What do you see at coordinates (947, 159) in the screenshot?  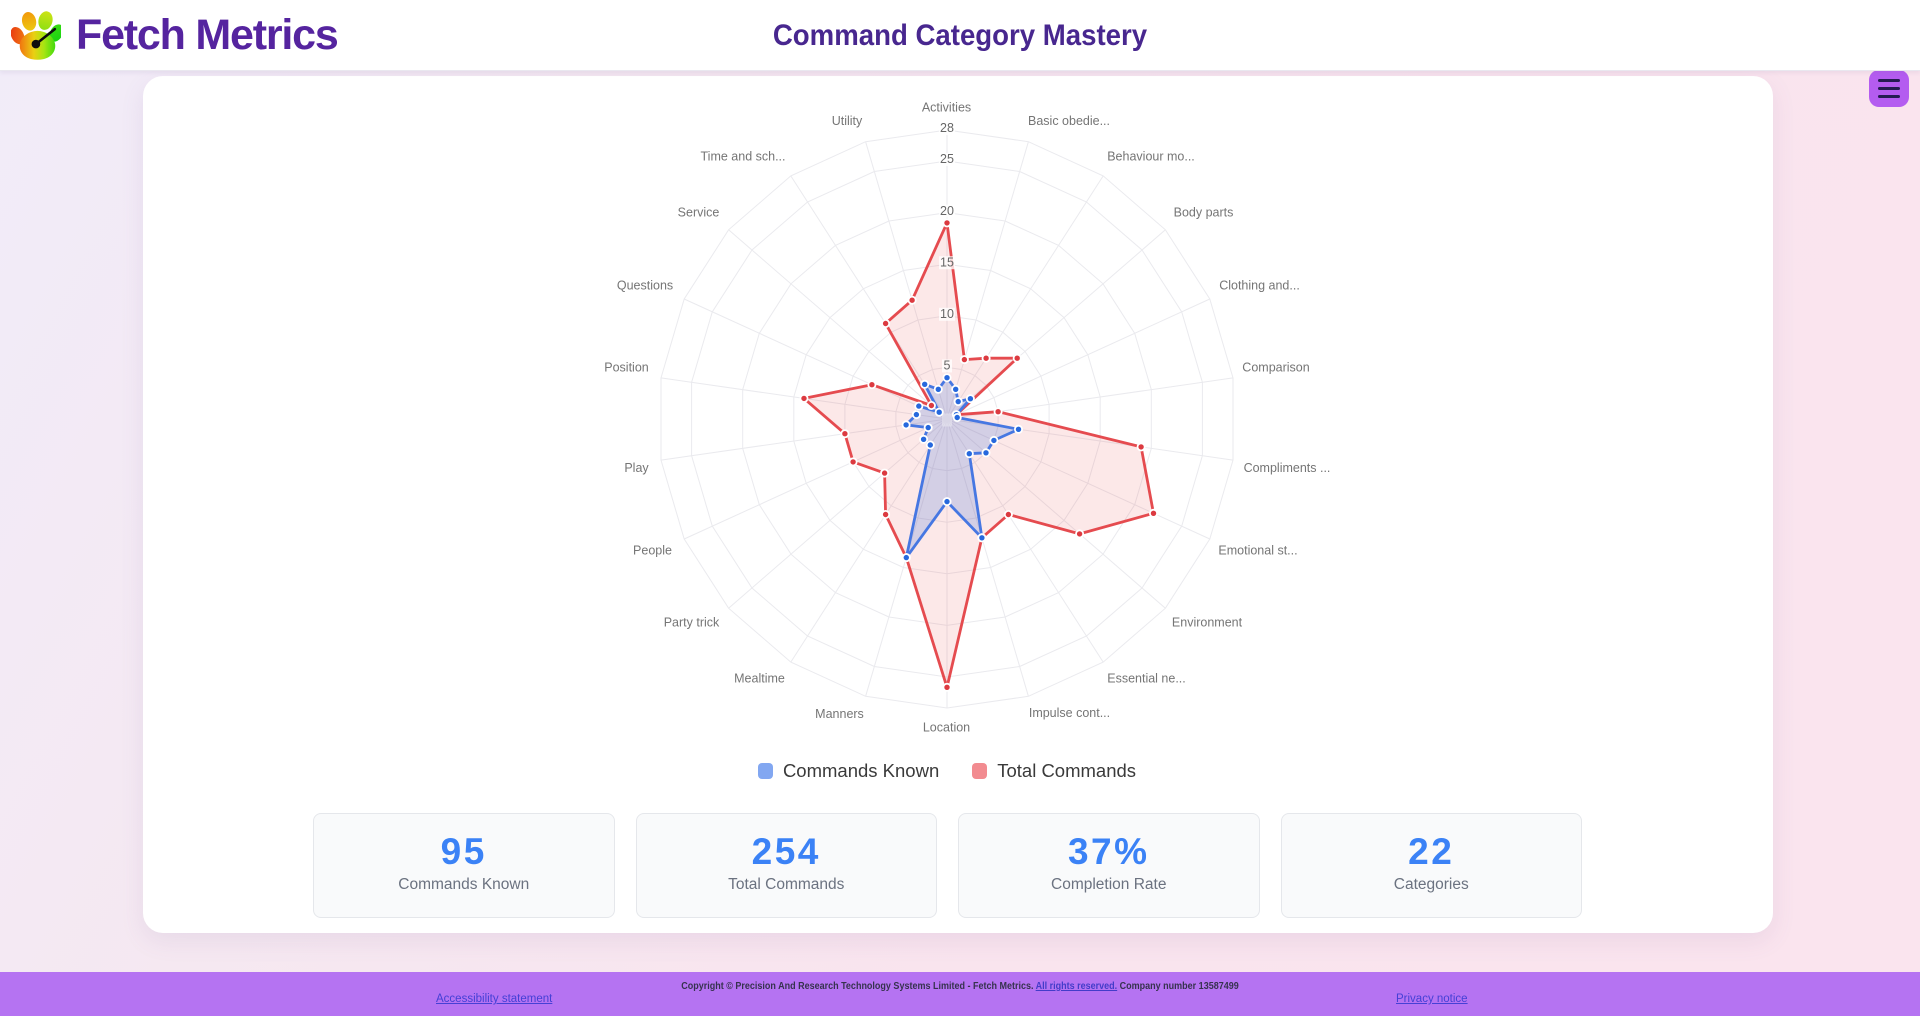 I see `svg-text: 25` at bounding box center [947, 159].